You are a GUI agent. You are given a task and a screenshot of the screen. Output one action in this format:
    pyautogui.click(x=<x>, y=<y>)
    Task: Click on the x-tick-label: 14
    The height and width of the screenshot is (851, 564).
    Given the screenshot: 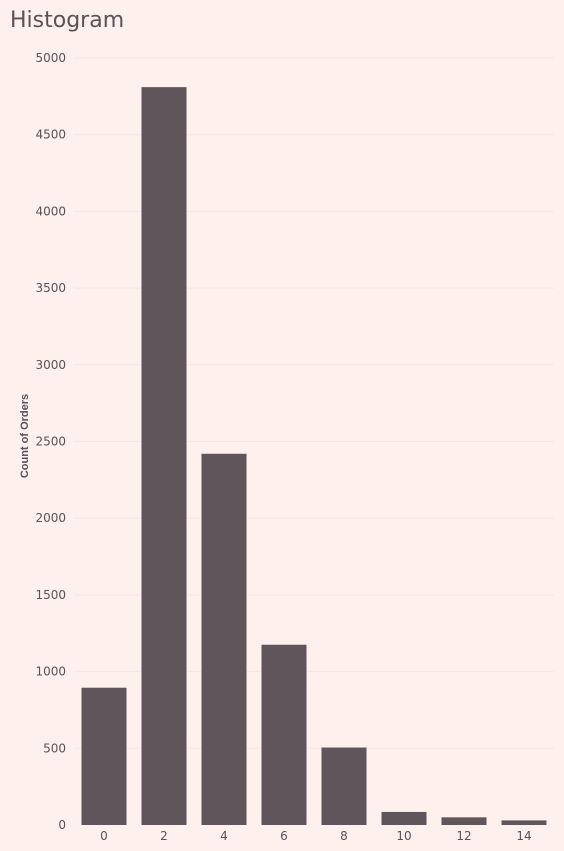 What is the action you would take?
    pyautogui.click(x=523, y=836)
    